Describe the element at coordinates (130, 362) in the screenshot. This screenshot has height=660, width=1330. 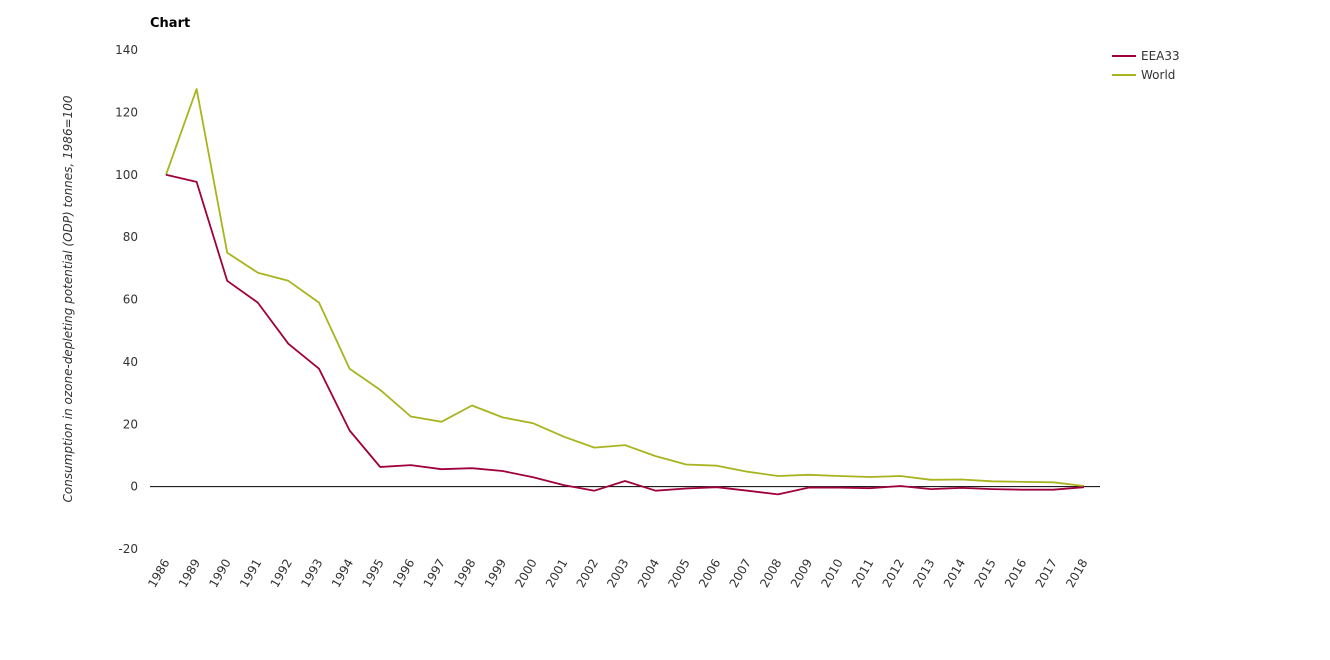
I see `y-tick-label: 40` at that location.